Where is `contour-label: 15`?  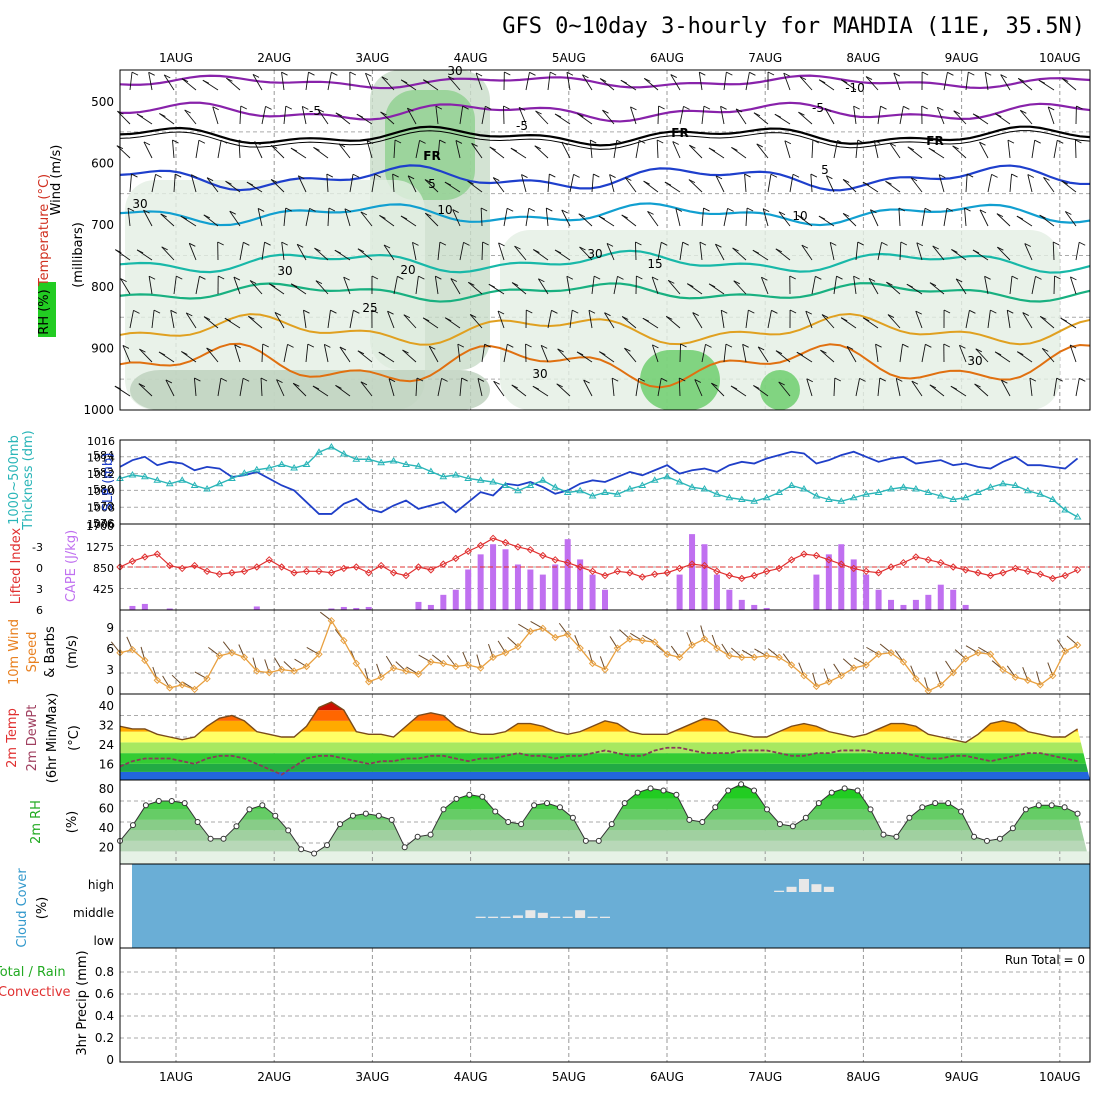
contour-label: 15 is located at coordinates (654, 264).